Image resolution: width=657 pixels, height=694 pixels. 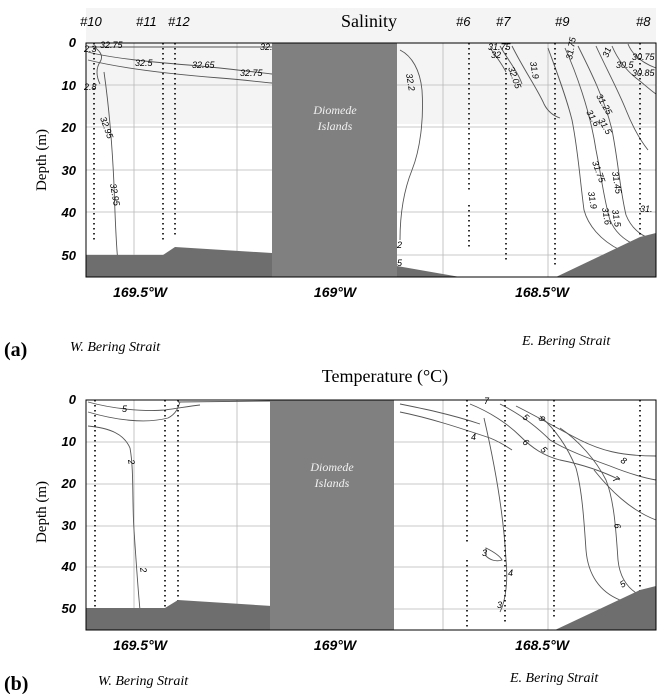 I want to click on salinity-contour-label: 31.6, so click(x=606, y=216).